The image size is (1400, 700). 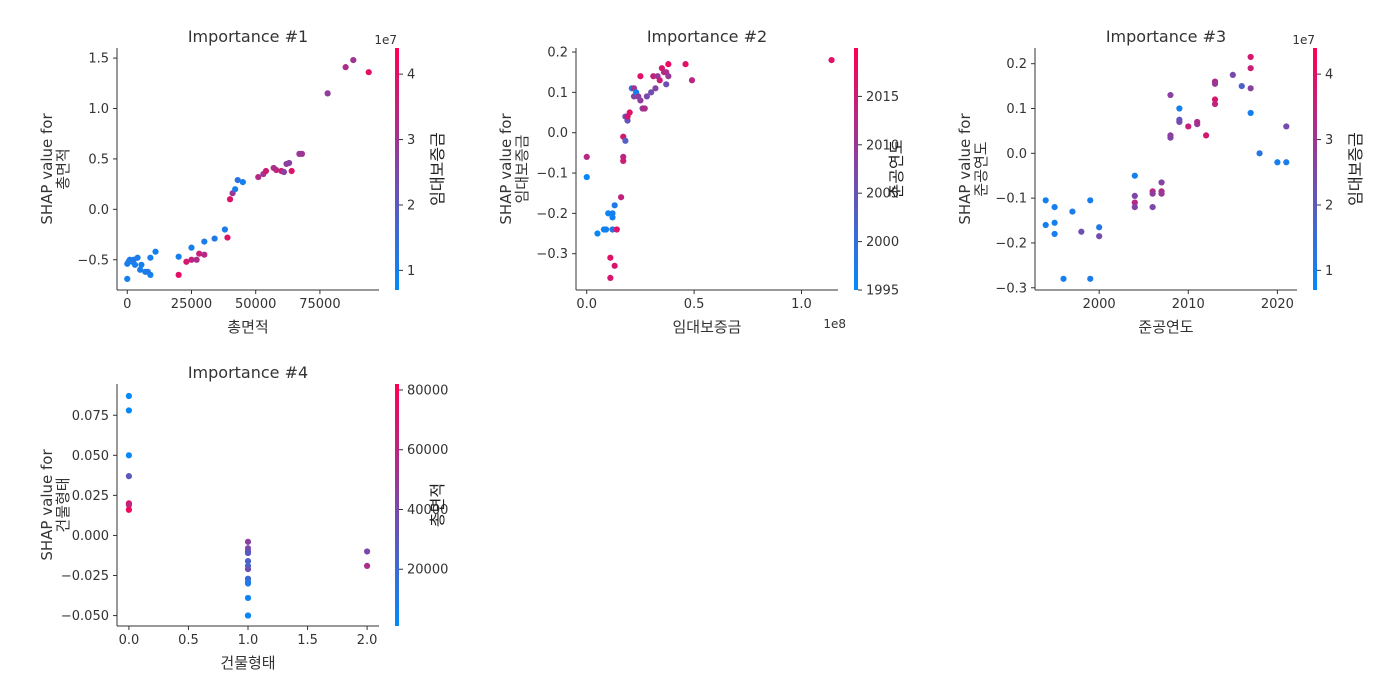 I want to click on y-tick-label: 0.1, so click(x=557, y=93).